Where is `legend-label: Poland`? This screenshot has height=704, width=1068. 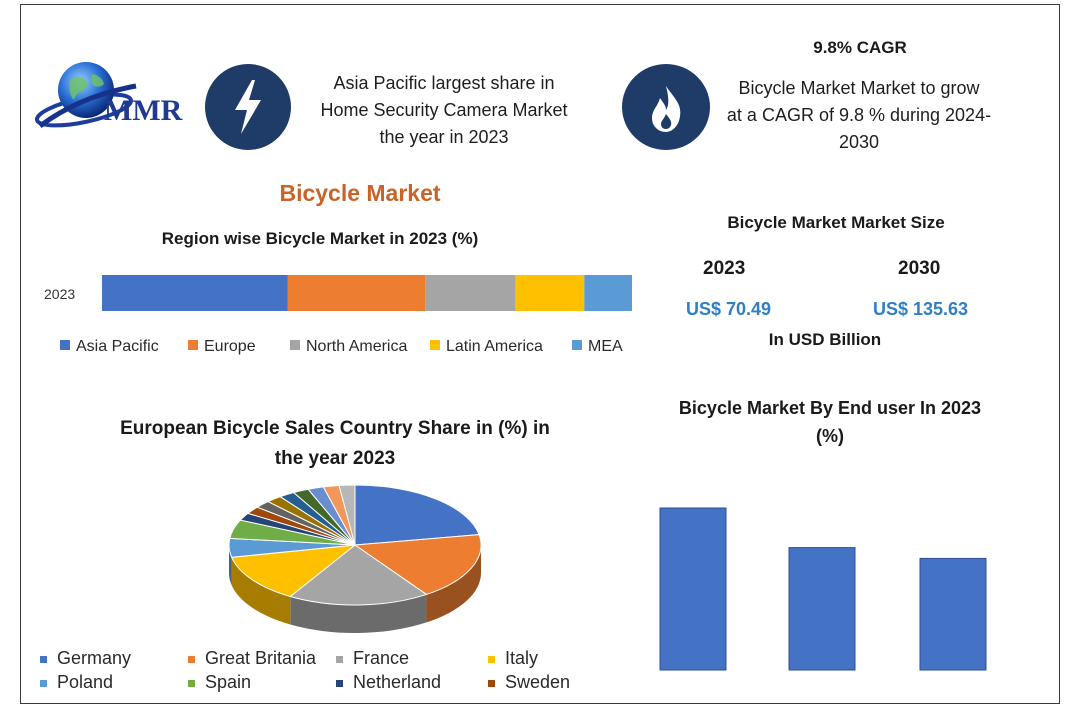 legend-label: Poland is located at coordinates (85, 682).